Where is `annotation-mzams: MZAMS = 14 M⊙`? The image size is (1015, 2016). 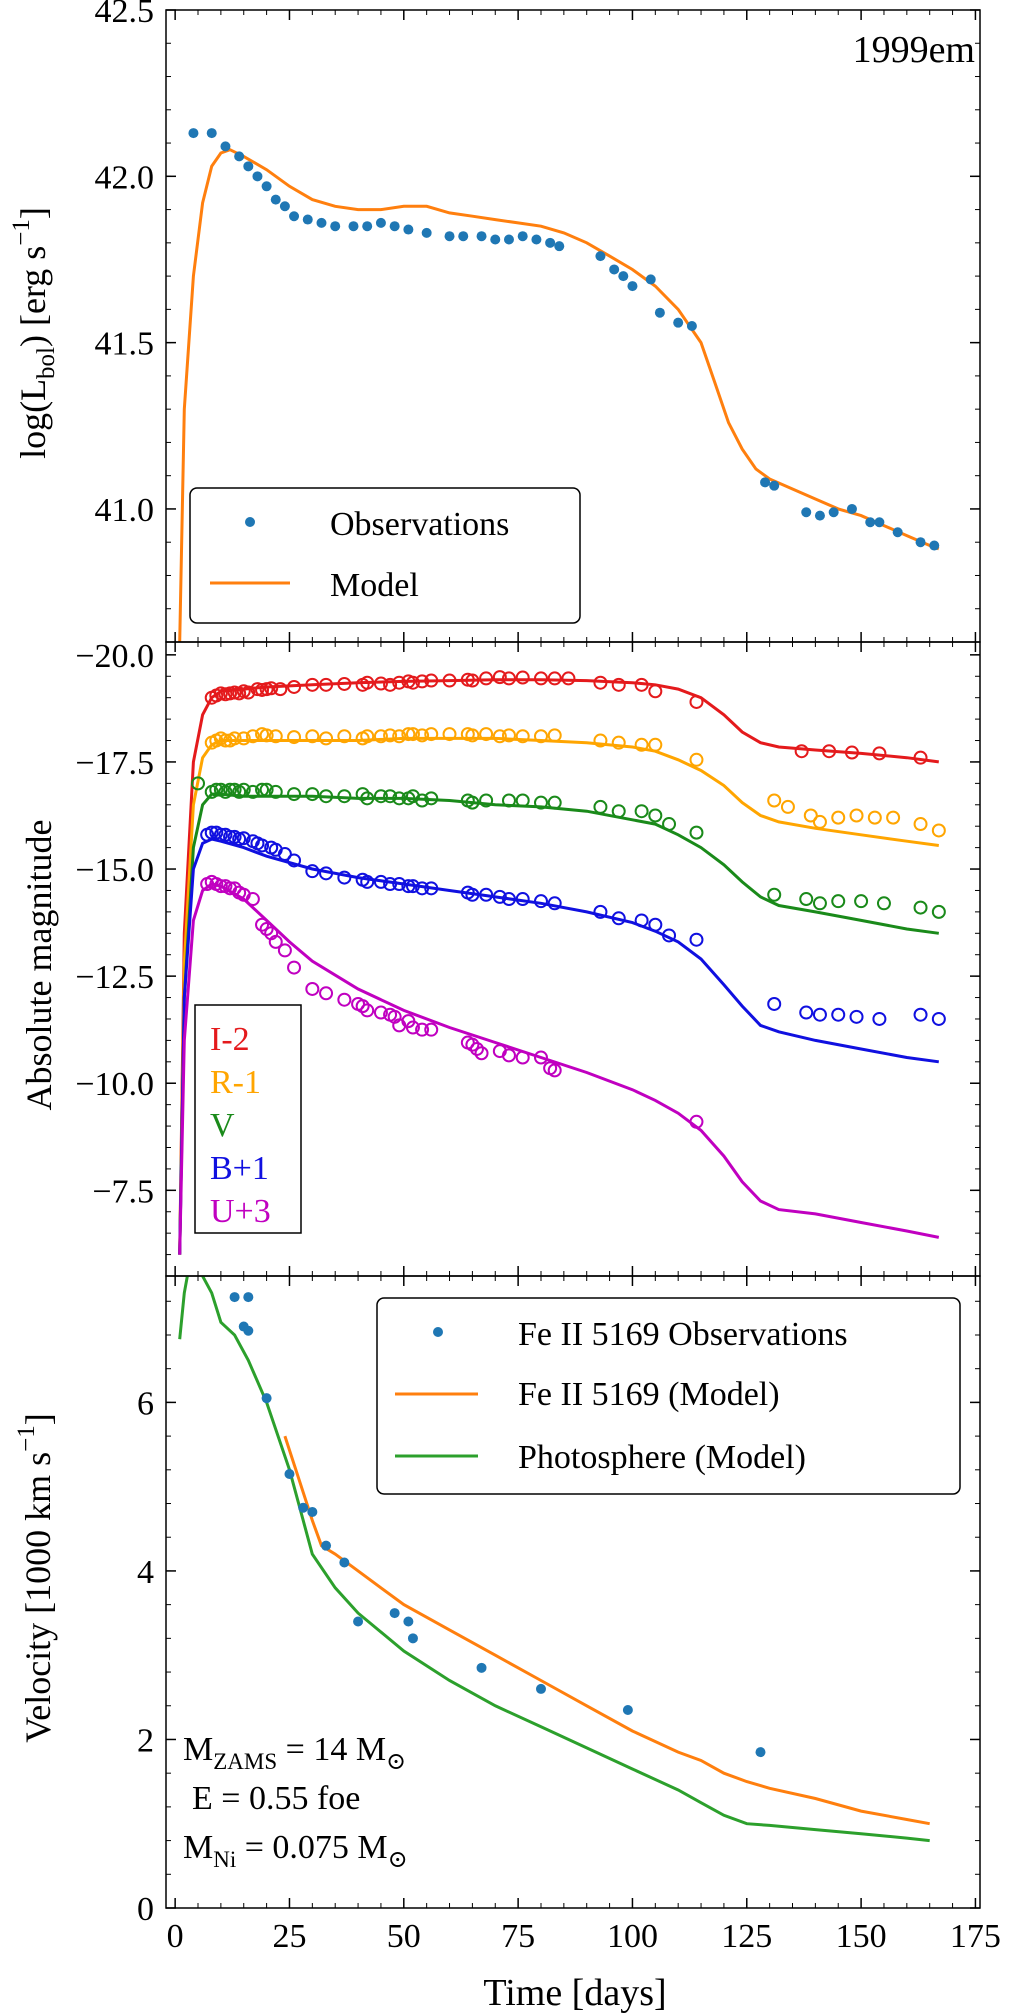 annotation-mzams: MZAMS = 14 M⊙ is located at coordinates (294, 1753).